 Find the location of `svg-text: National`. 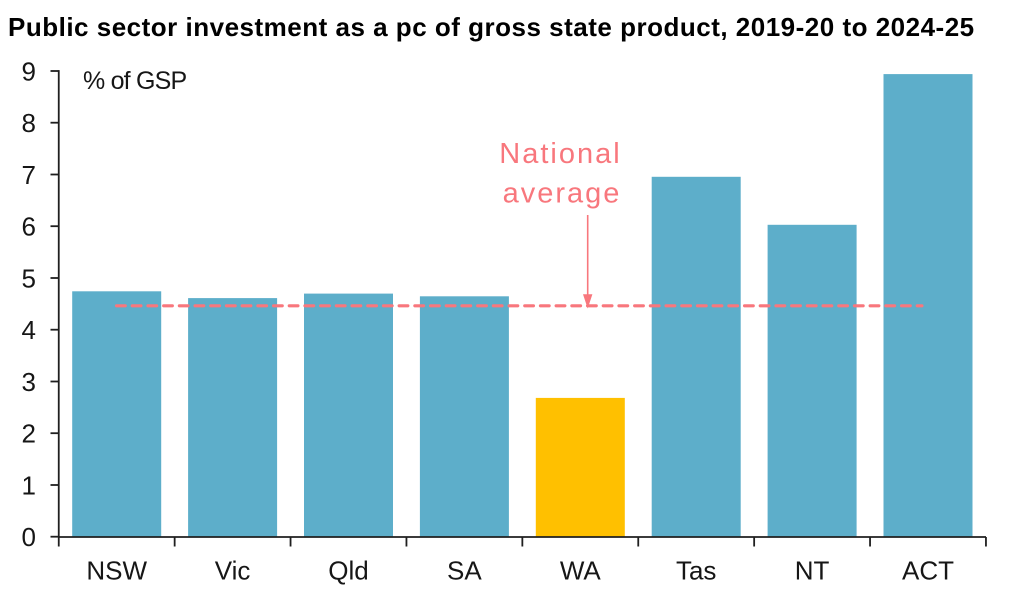

svg-text: National is located at coordinates (560, 154).